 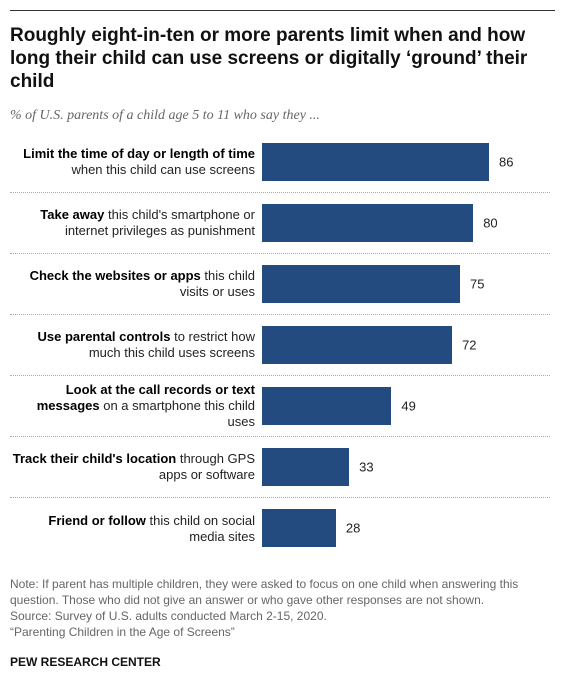 I want to click on value-label: 28, so click(x=353, y=528).